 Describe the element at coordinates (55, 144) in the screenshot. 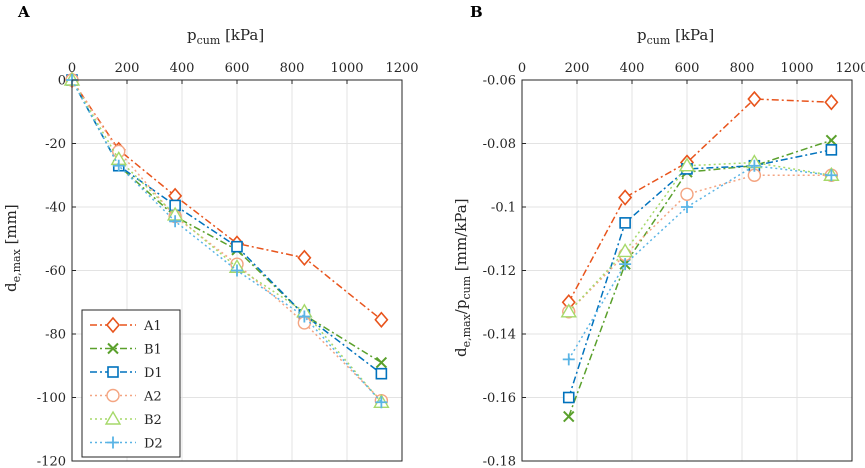

I see `panel-a-ytick-label: -20` at that location.